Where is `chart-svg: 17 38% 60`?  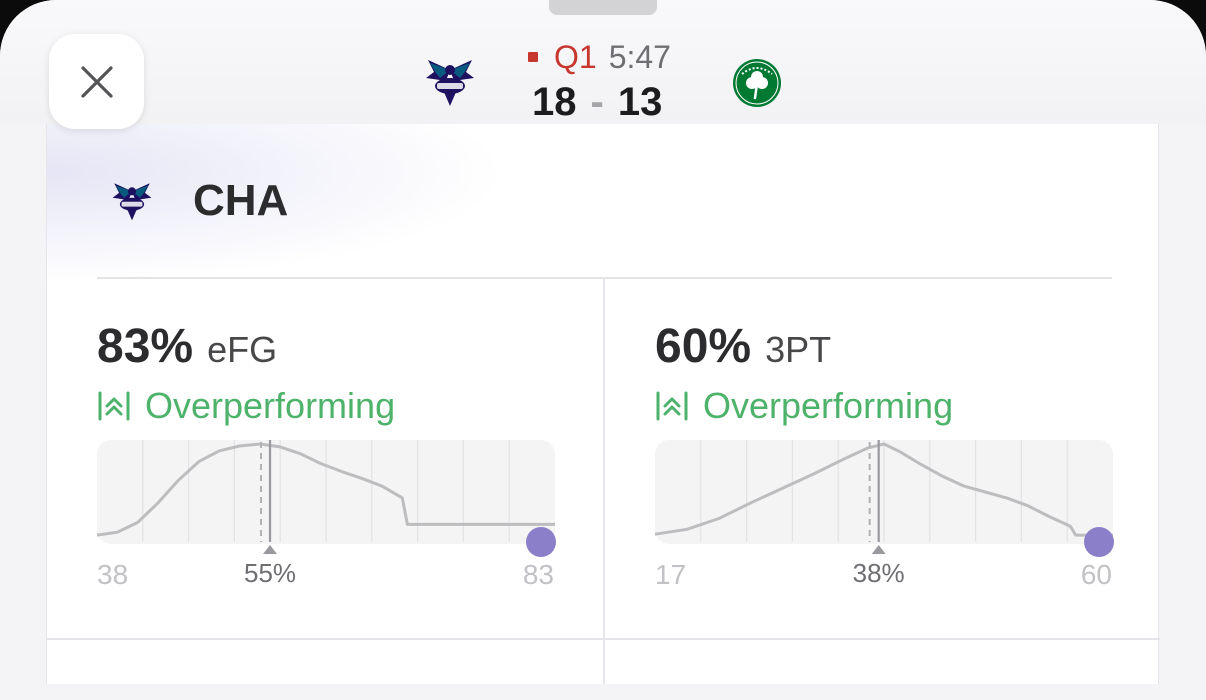 chart-svg: 17 38% 60 is located at coordinates (884, 515).